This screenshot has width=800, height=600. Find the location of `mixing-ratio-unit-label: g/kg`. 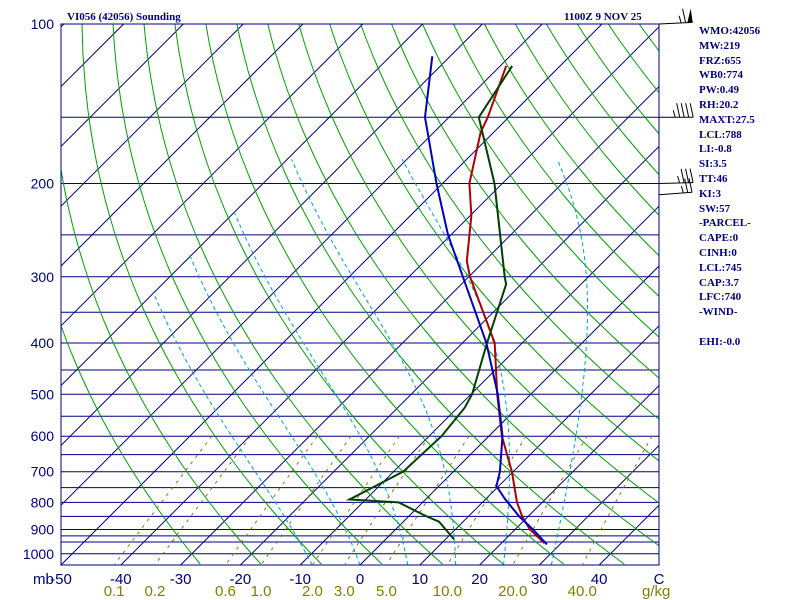

mixing-ratio-unit-label: g/kg is located at coordinates (656, 591).